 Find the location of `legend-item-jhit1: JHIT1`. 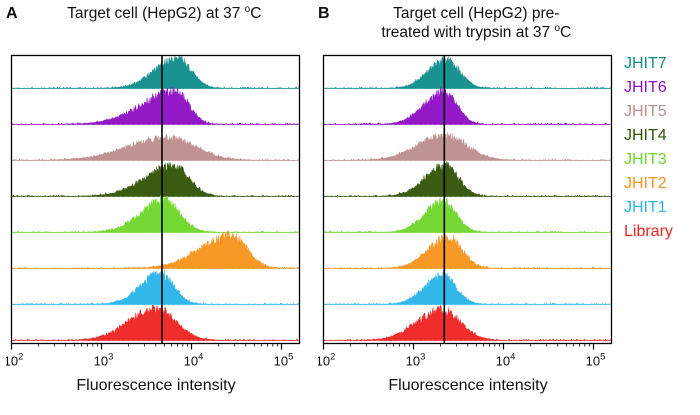

legend-item-jhit1: JHIT1 is located at coordinates (645, 207).